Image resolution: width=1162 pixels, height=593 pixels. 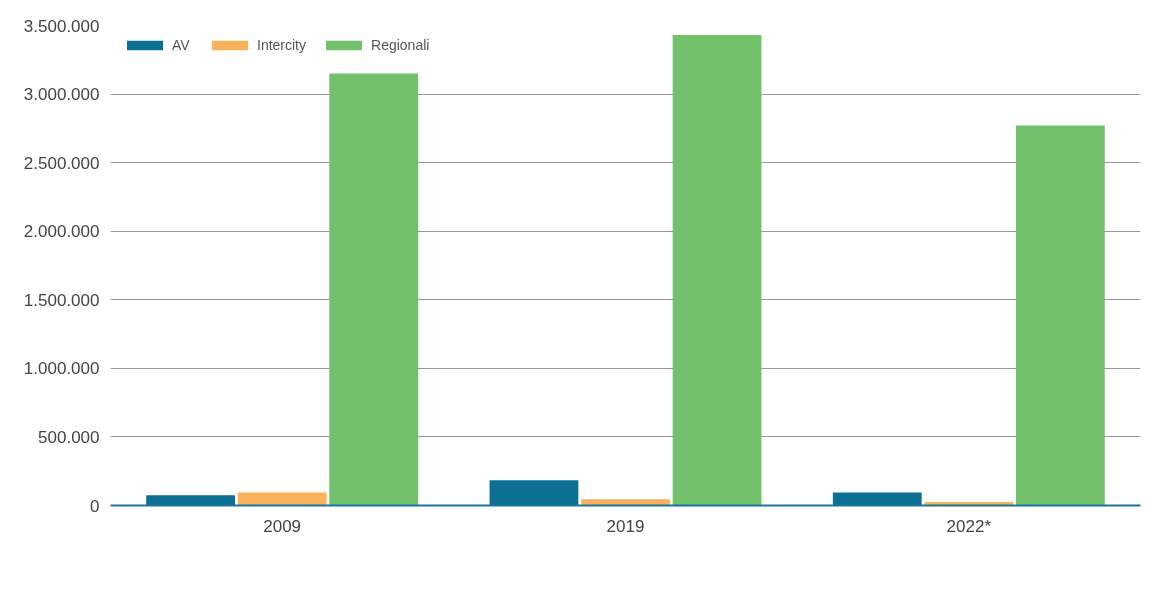 I want to click on legend-label: Regionali, so click(x=400, y=45).